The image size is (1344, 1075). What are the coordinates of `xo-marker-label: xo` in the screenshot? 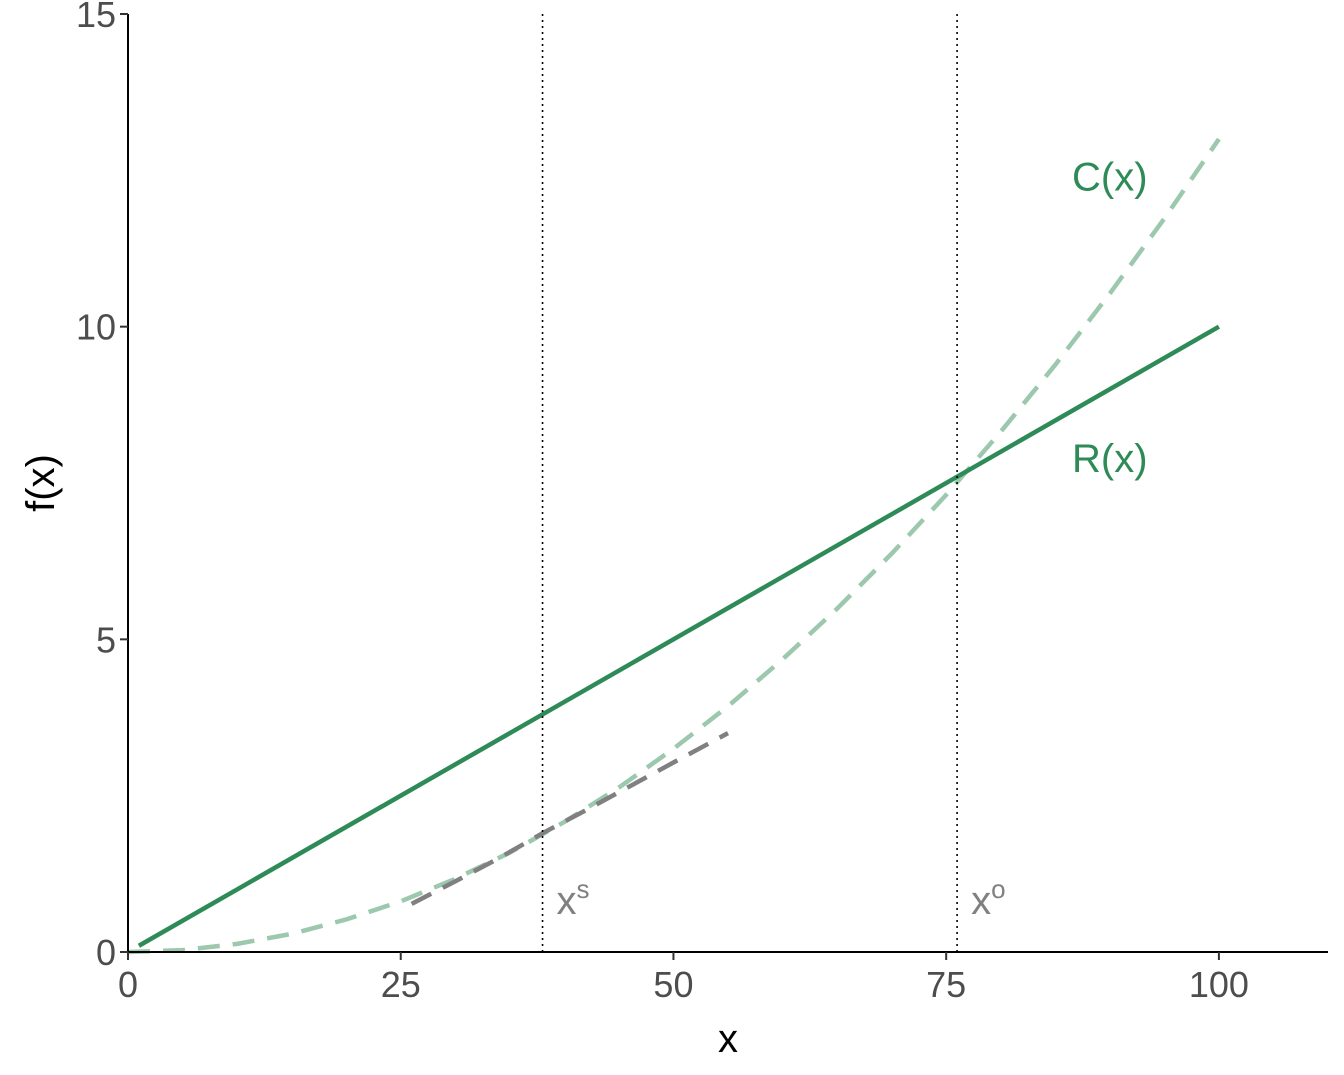 It's located at (988, 898).